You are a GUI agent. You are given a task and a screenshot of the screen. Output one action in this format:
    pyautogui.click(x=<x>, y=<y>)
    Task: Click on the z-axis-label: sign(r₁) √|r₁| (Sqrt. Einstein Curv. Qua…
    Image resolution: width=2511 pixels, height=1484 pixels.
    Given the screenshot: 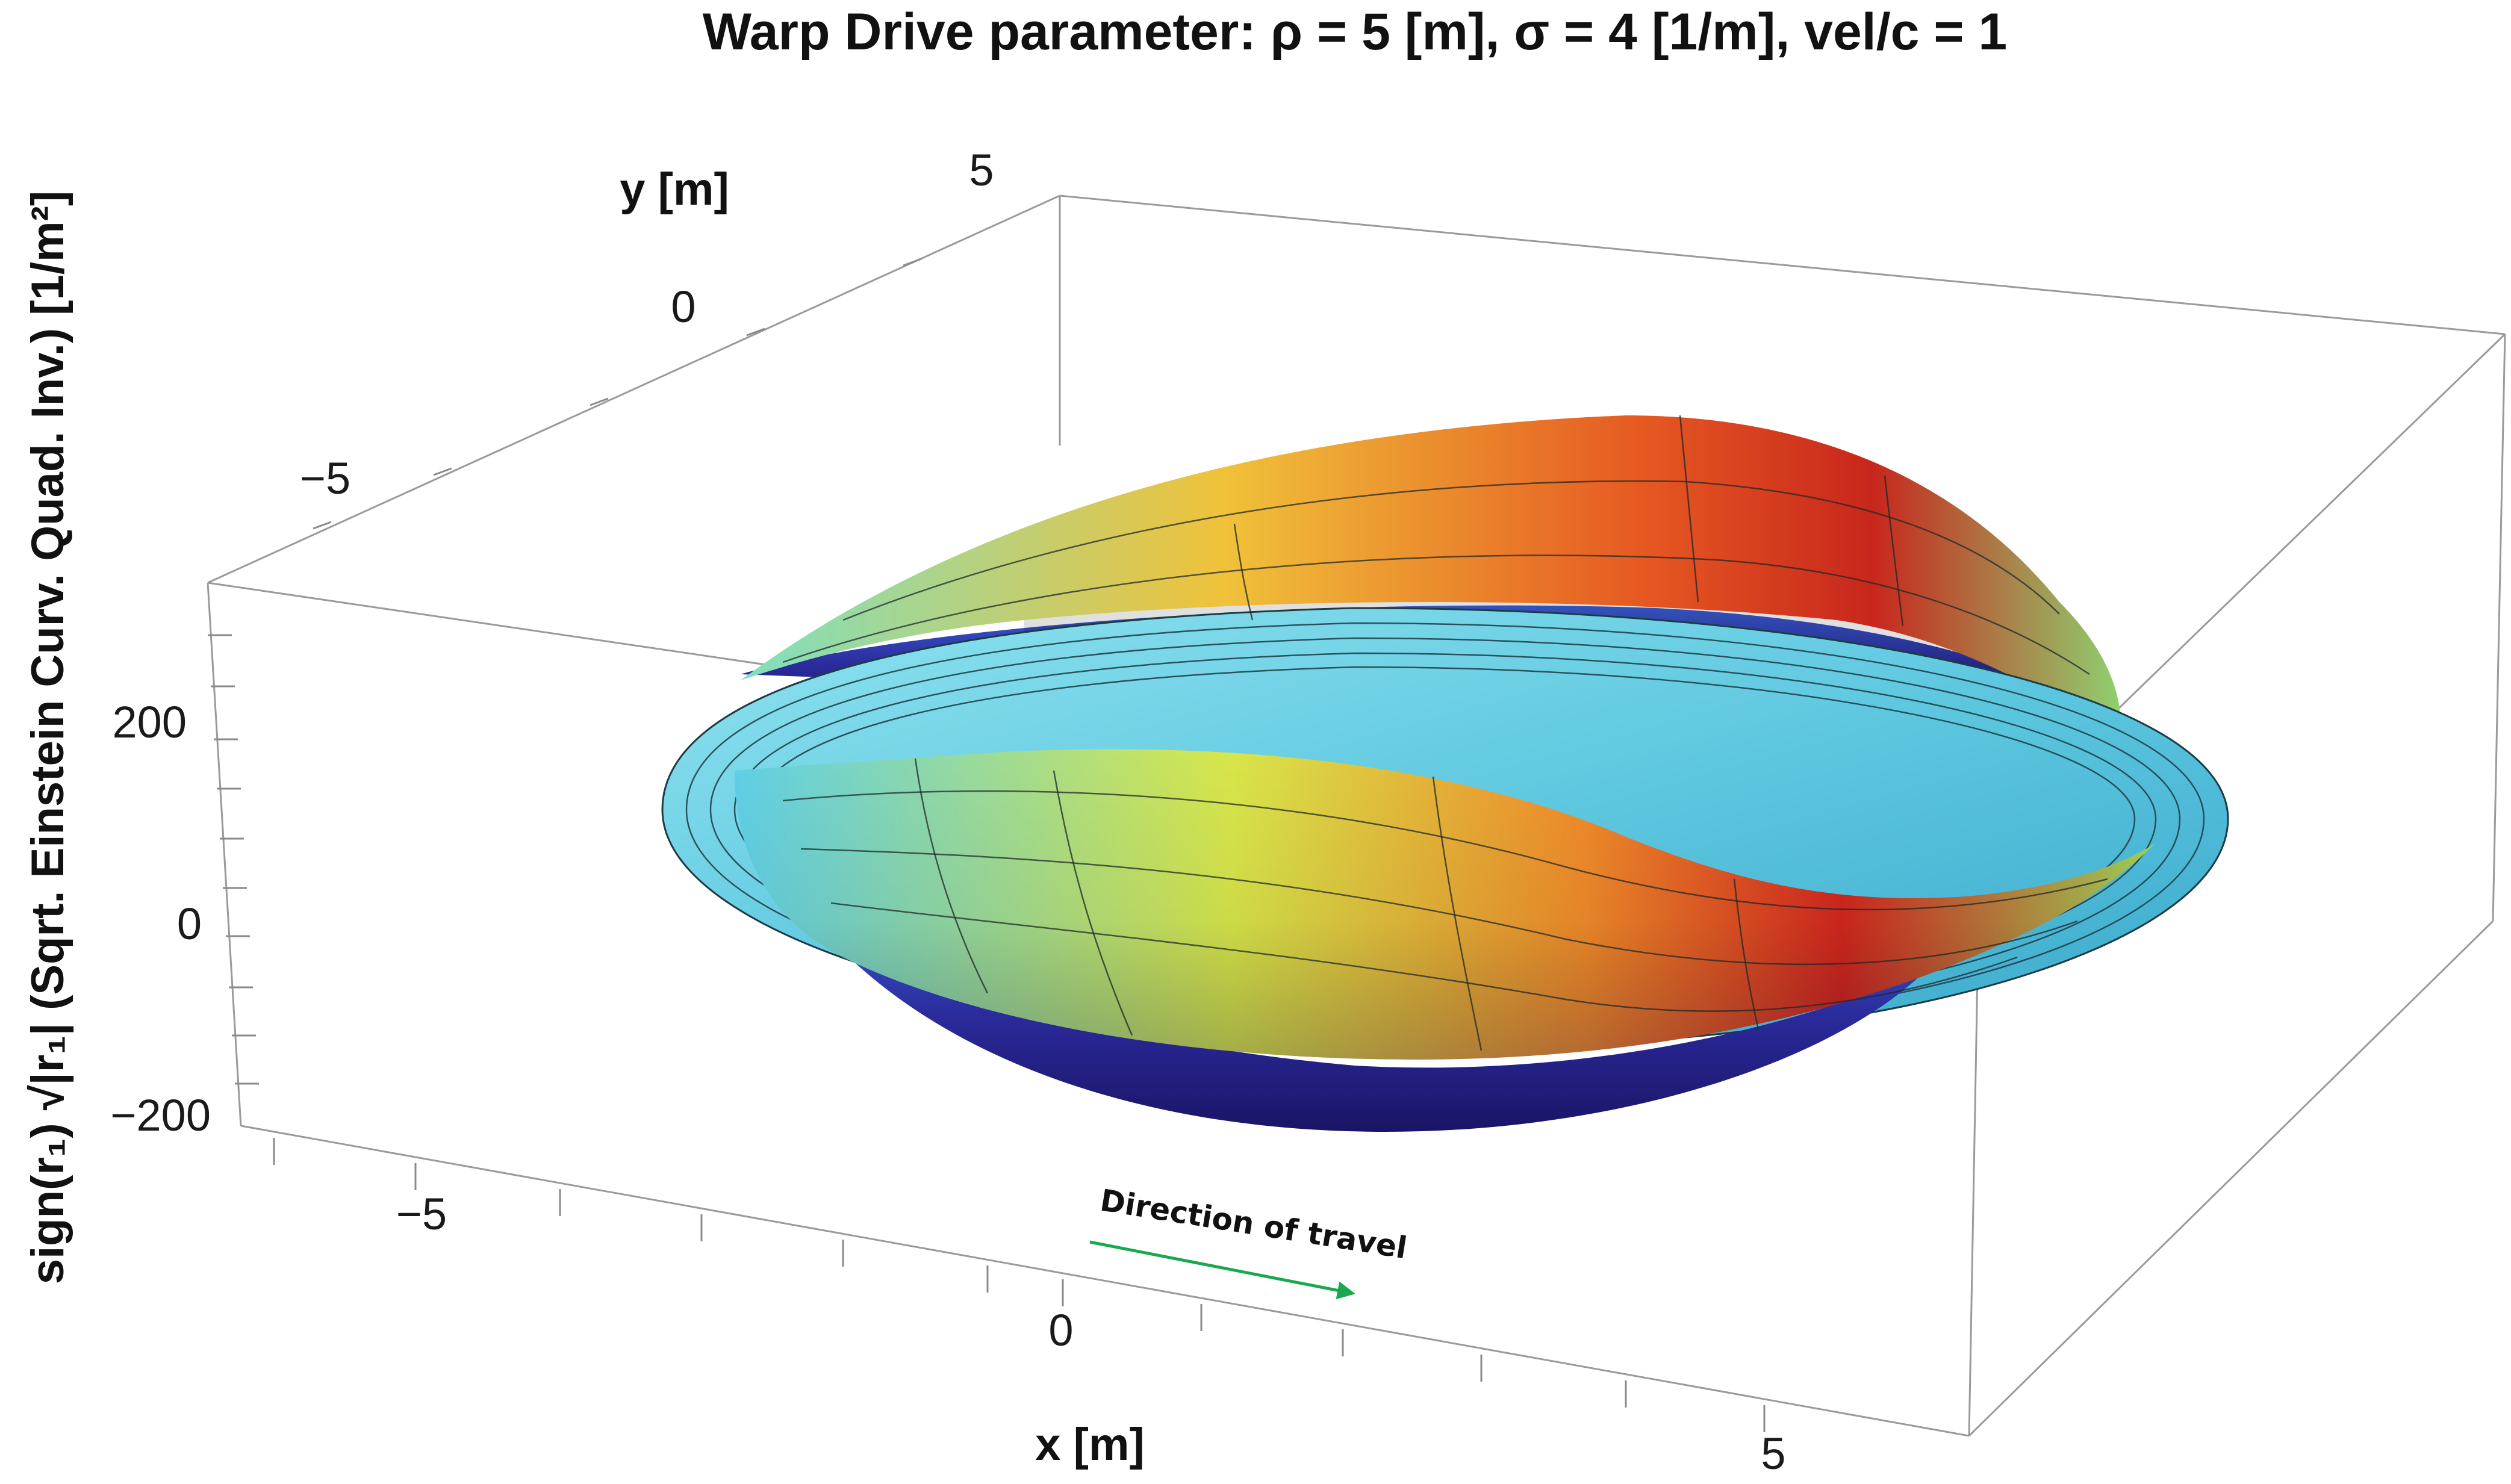 What is the action you would take?
    pyautogui.click(x=48, y=737)
    